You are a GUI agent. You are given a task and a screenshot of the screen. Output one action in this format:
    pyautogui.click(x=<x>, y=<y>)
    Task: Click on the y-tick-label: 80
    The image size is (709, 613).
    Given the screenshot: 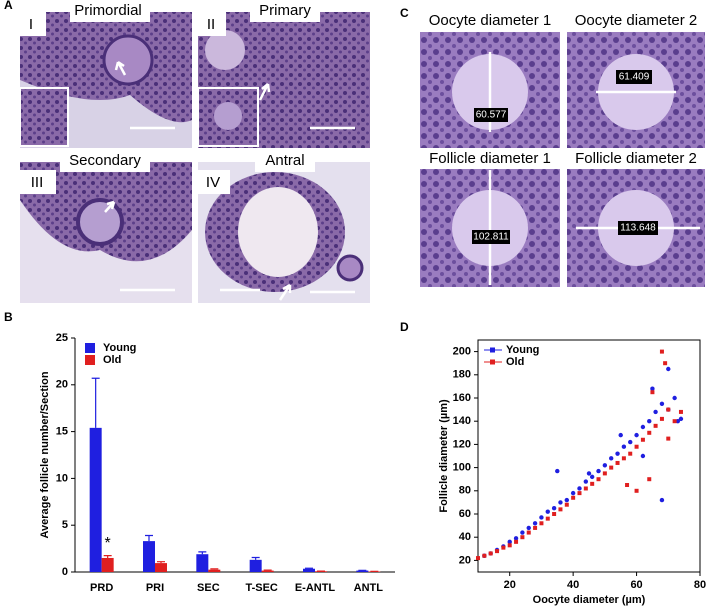 What is the action you would take?
    pyautogui.click(x=465, y=491)
    